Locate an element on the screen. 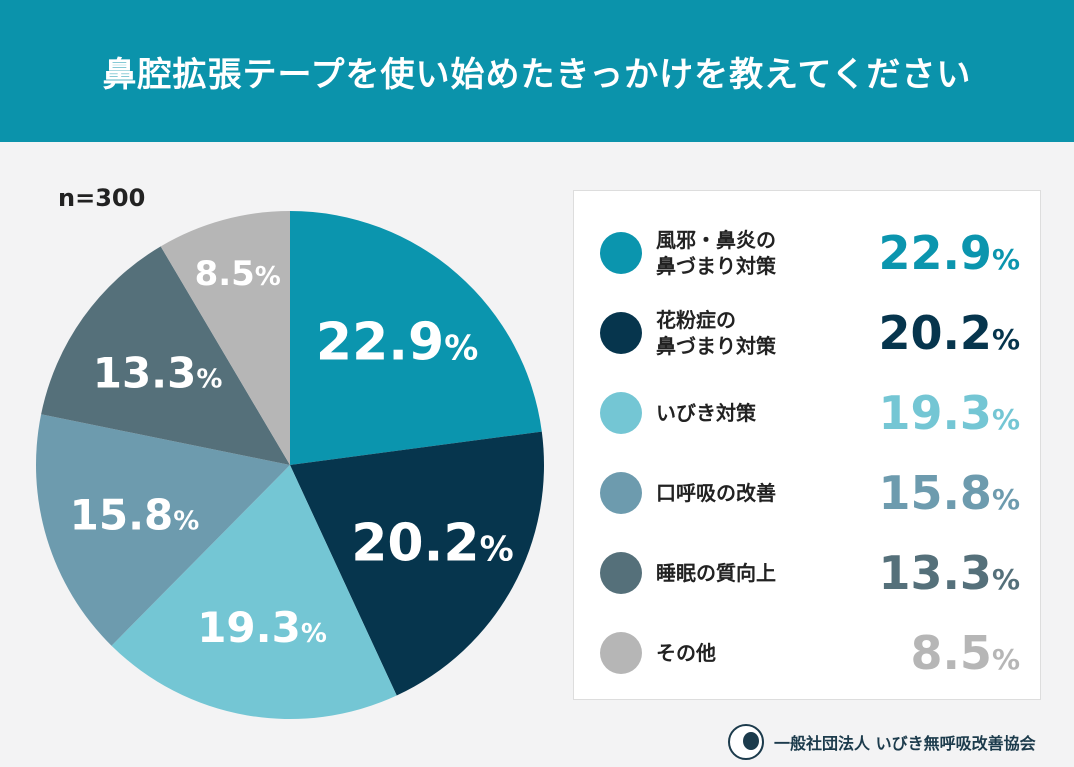  legend-item: その他 8.5% is located at coordinates (807, 653).